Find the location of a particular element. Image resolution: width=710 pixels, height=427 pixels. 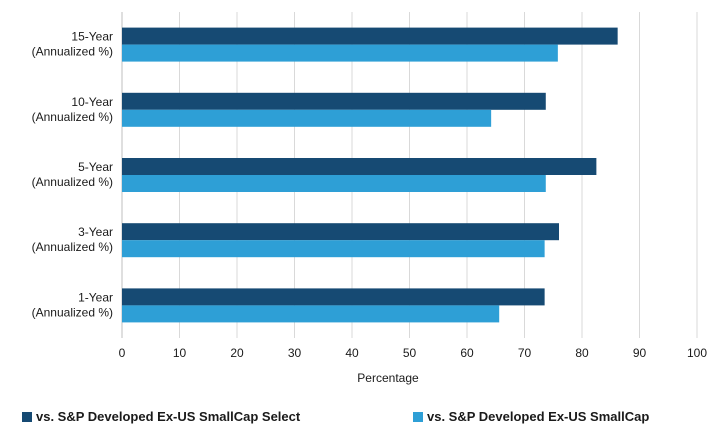

x-tick-label: 60 is located at coordinates (467, 353).